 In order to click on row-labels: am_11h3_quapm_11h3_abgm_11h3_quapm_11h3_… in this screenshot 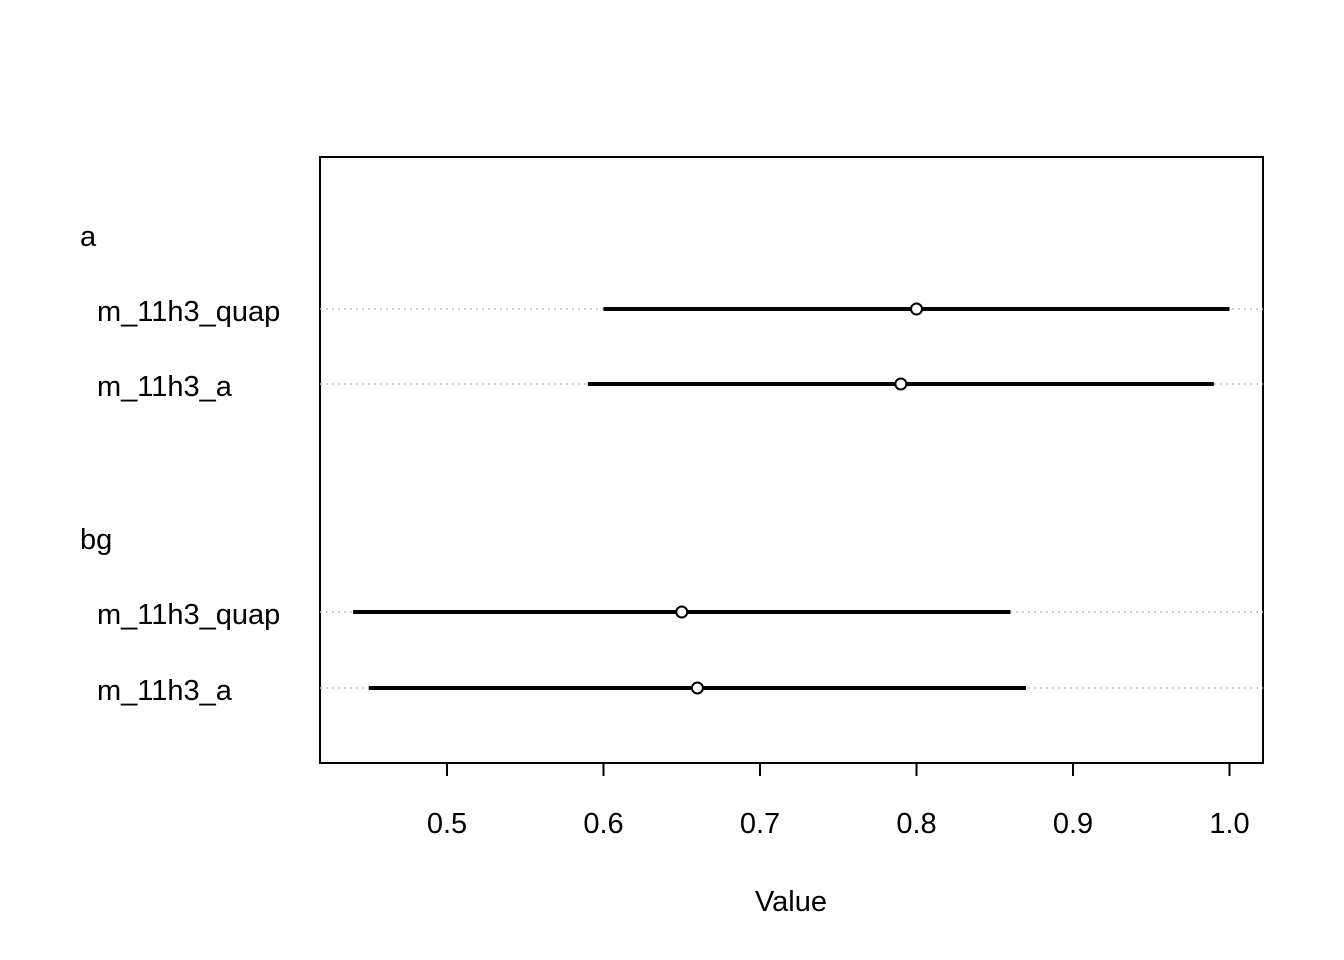, I will do `click(180, 464)`.